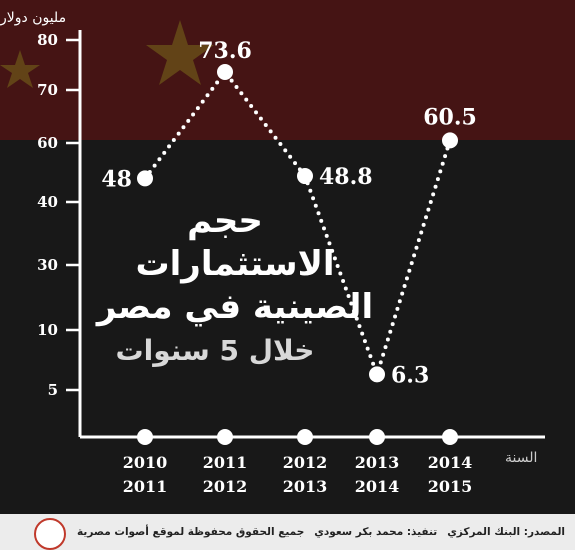 The image size is (575, 550). I want to click on site-logo, so click(50, 534).